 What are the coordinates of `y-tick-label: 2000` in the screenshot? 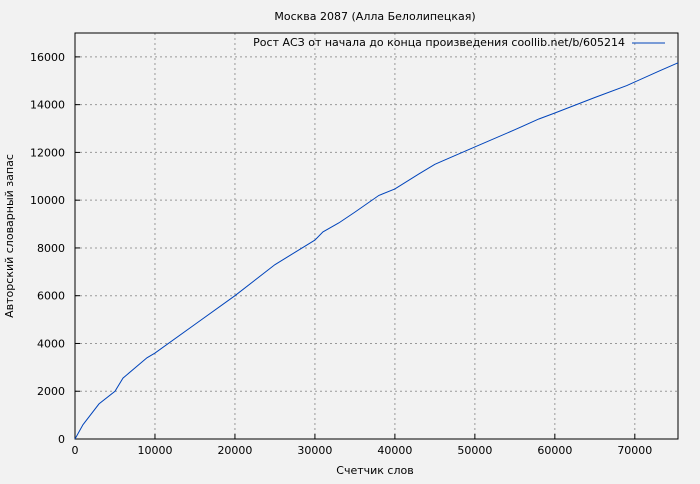 It's located at (51, 391).